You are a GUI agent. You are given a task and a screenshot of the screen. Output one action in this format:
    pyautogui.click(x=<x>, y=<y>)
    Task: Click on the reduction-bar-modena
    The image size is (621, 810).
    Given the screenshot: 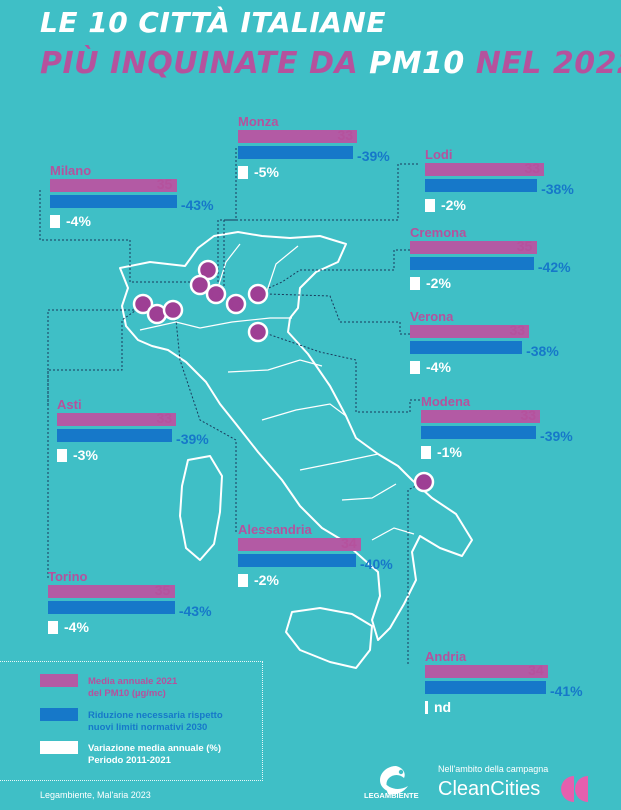 What is the action you would take?
    pyautogui.click(x=479, y=432)
    